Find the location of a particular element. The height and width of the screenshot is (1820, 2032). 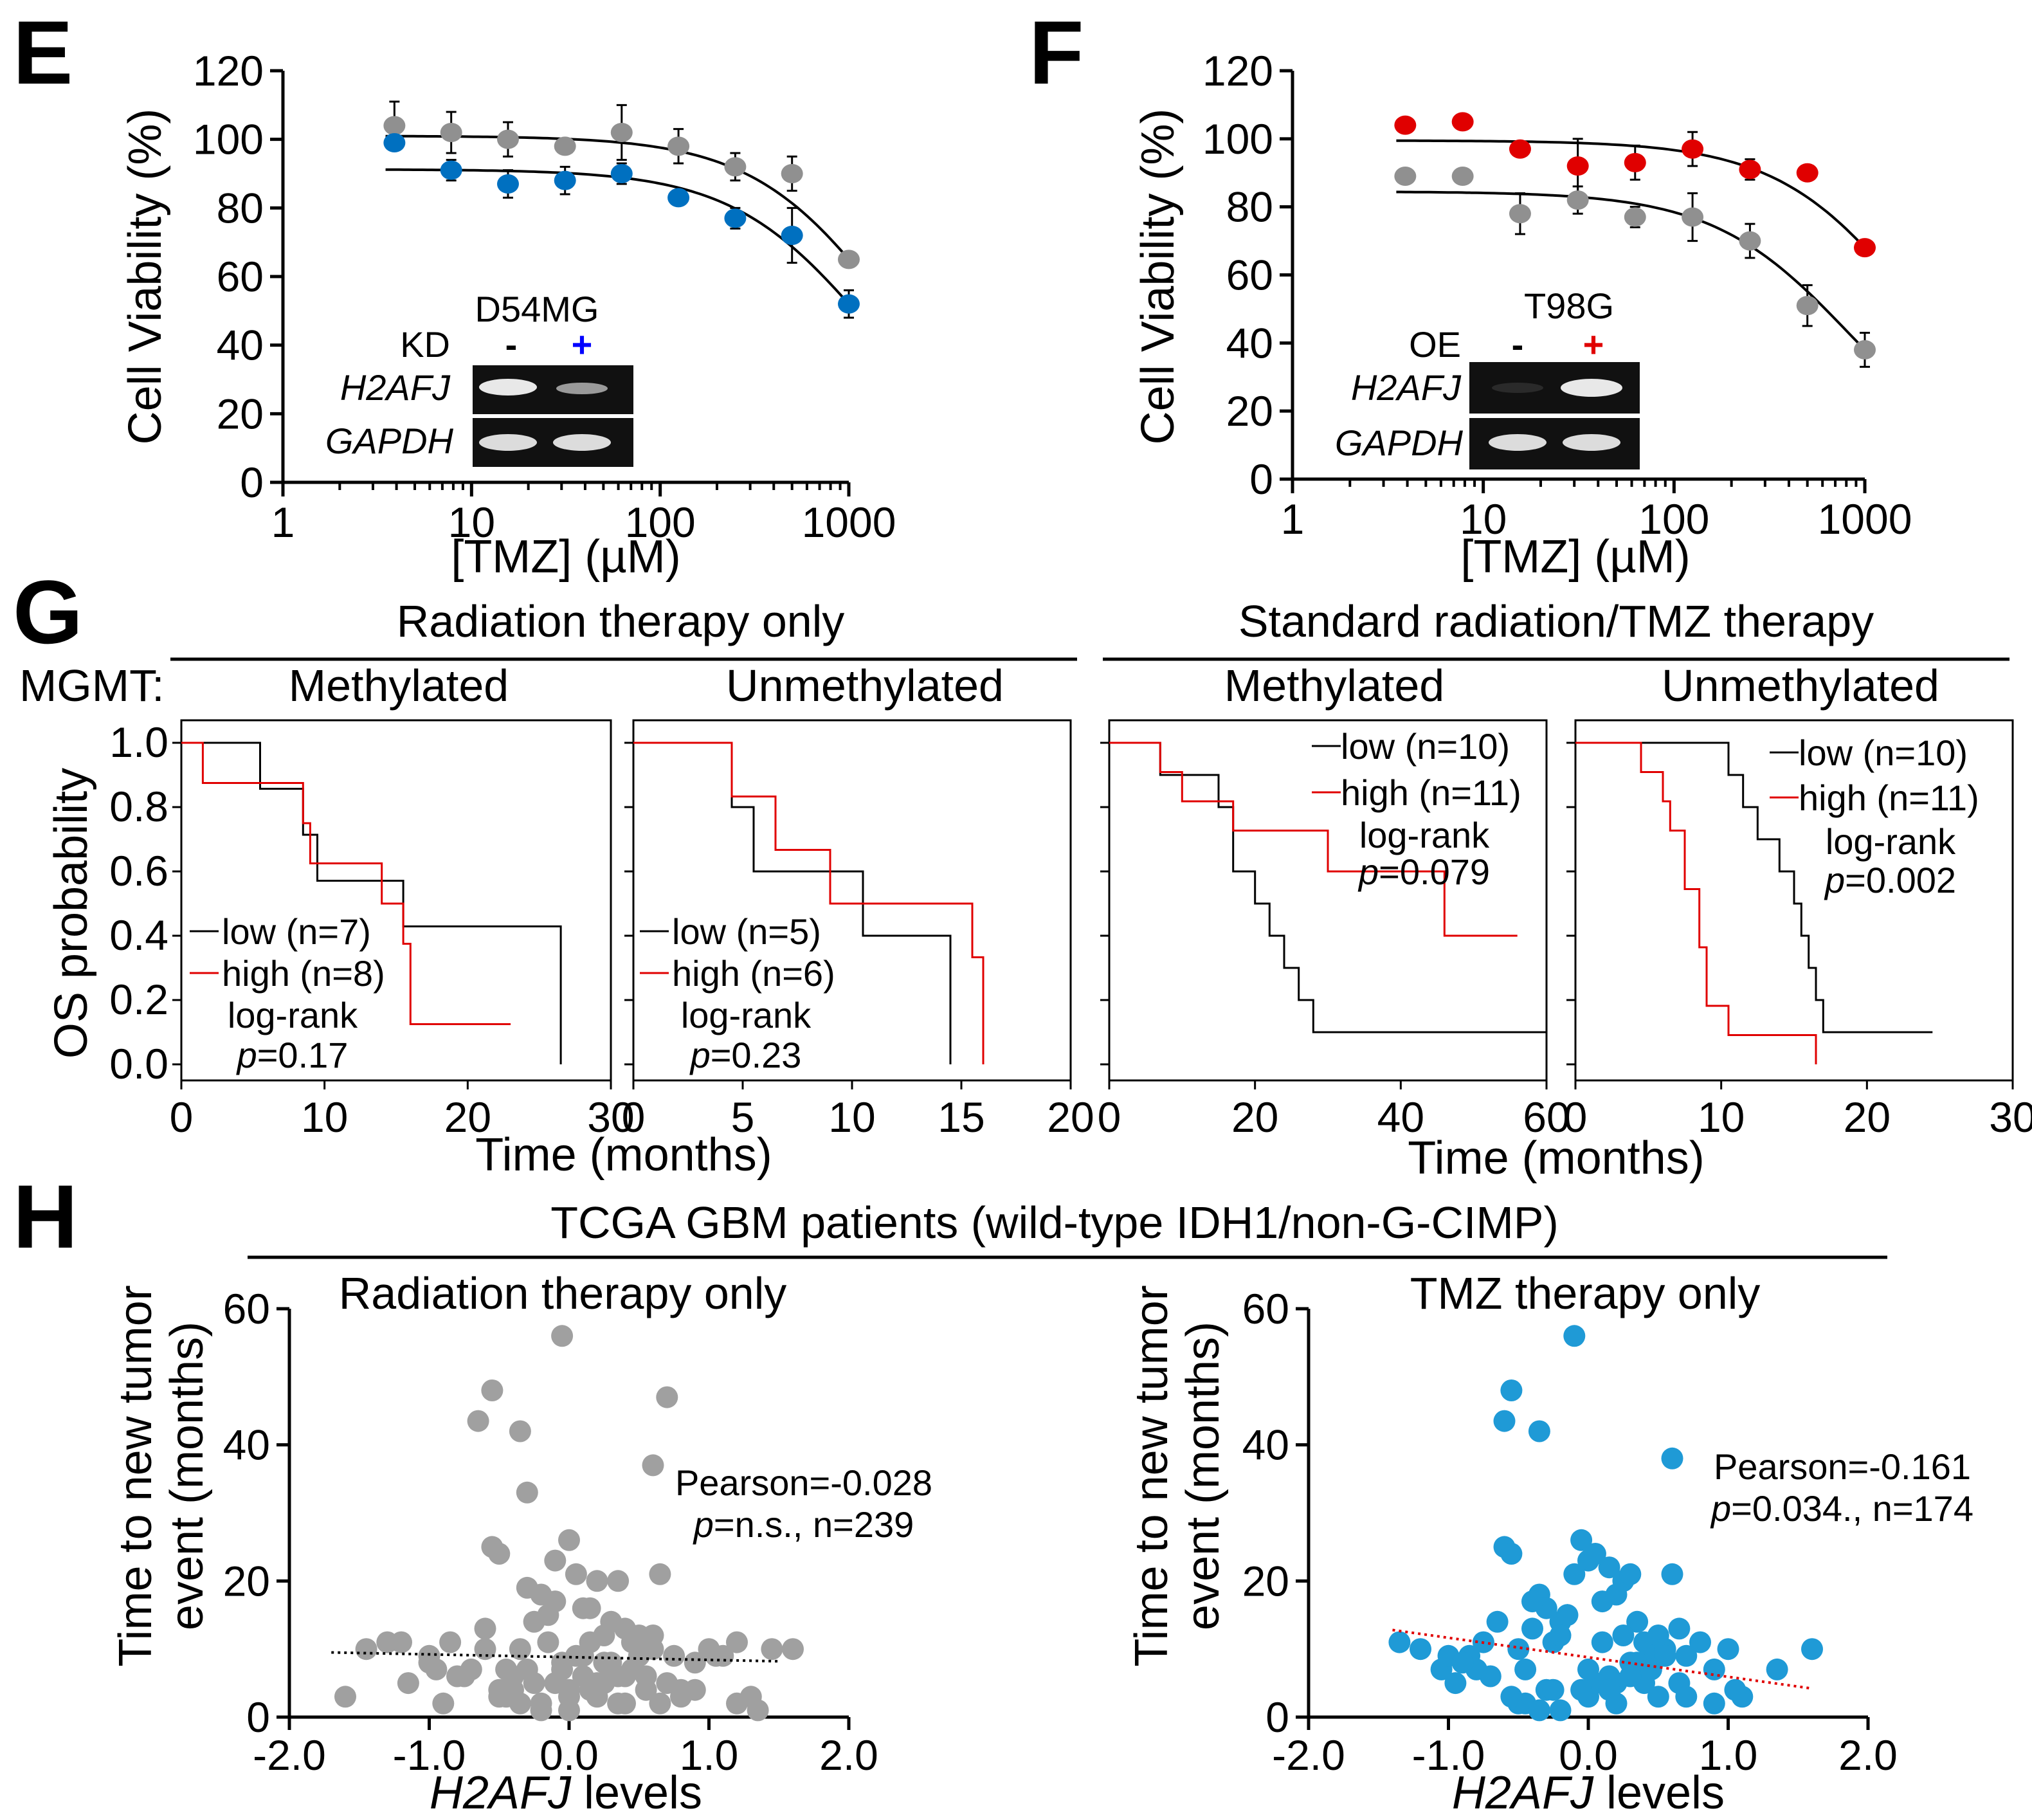

fit-curve-control is located at coordinates (617, 197).